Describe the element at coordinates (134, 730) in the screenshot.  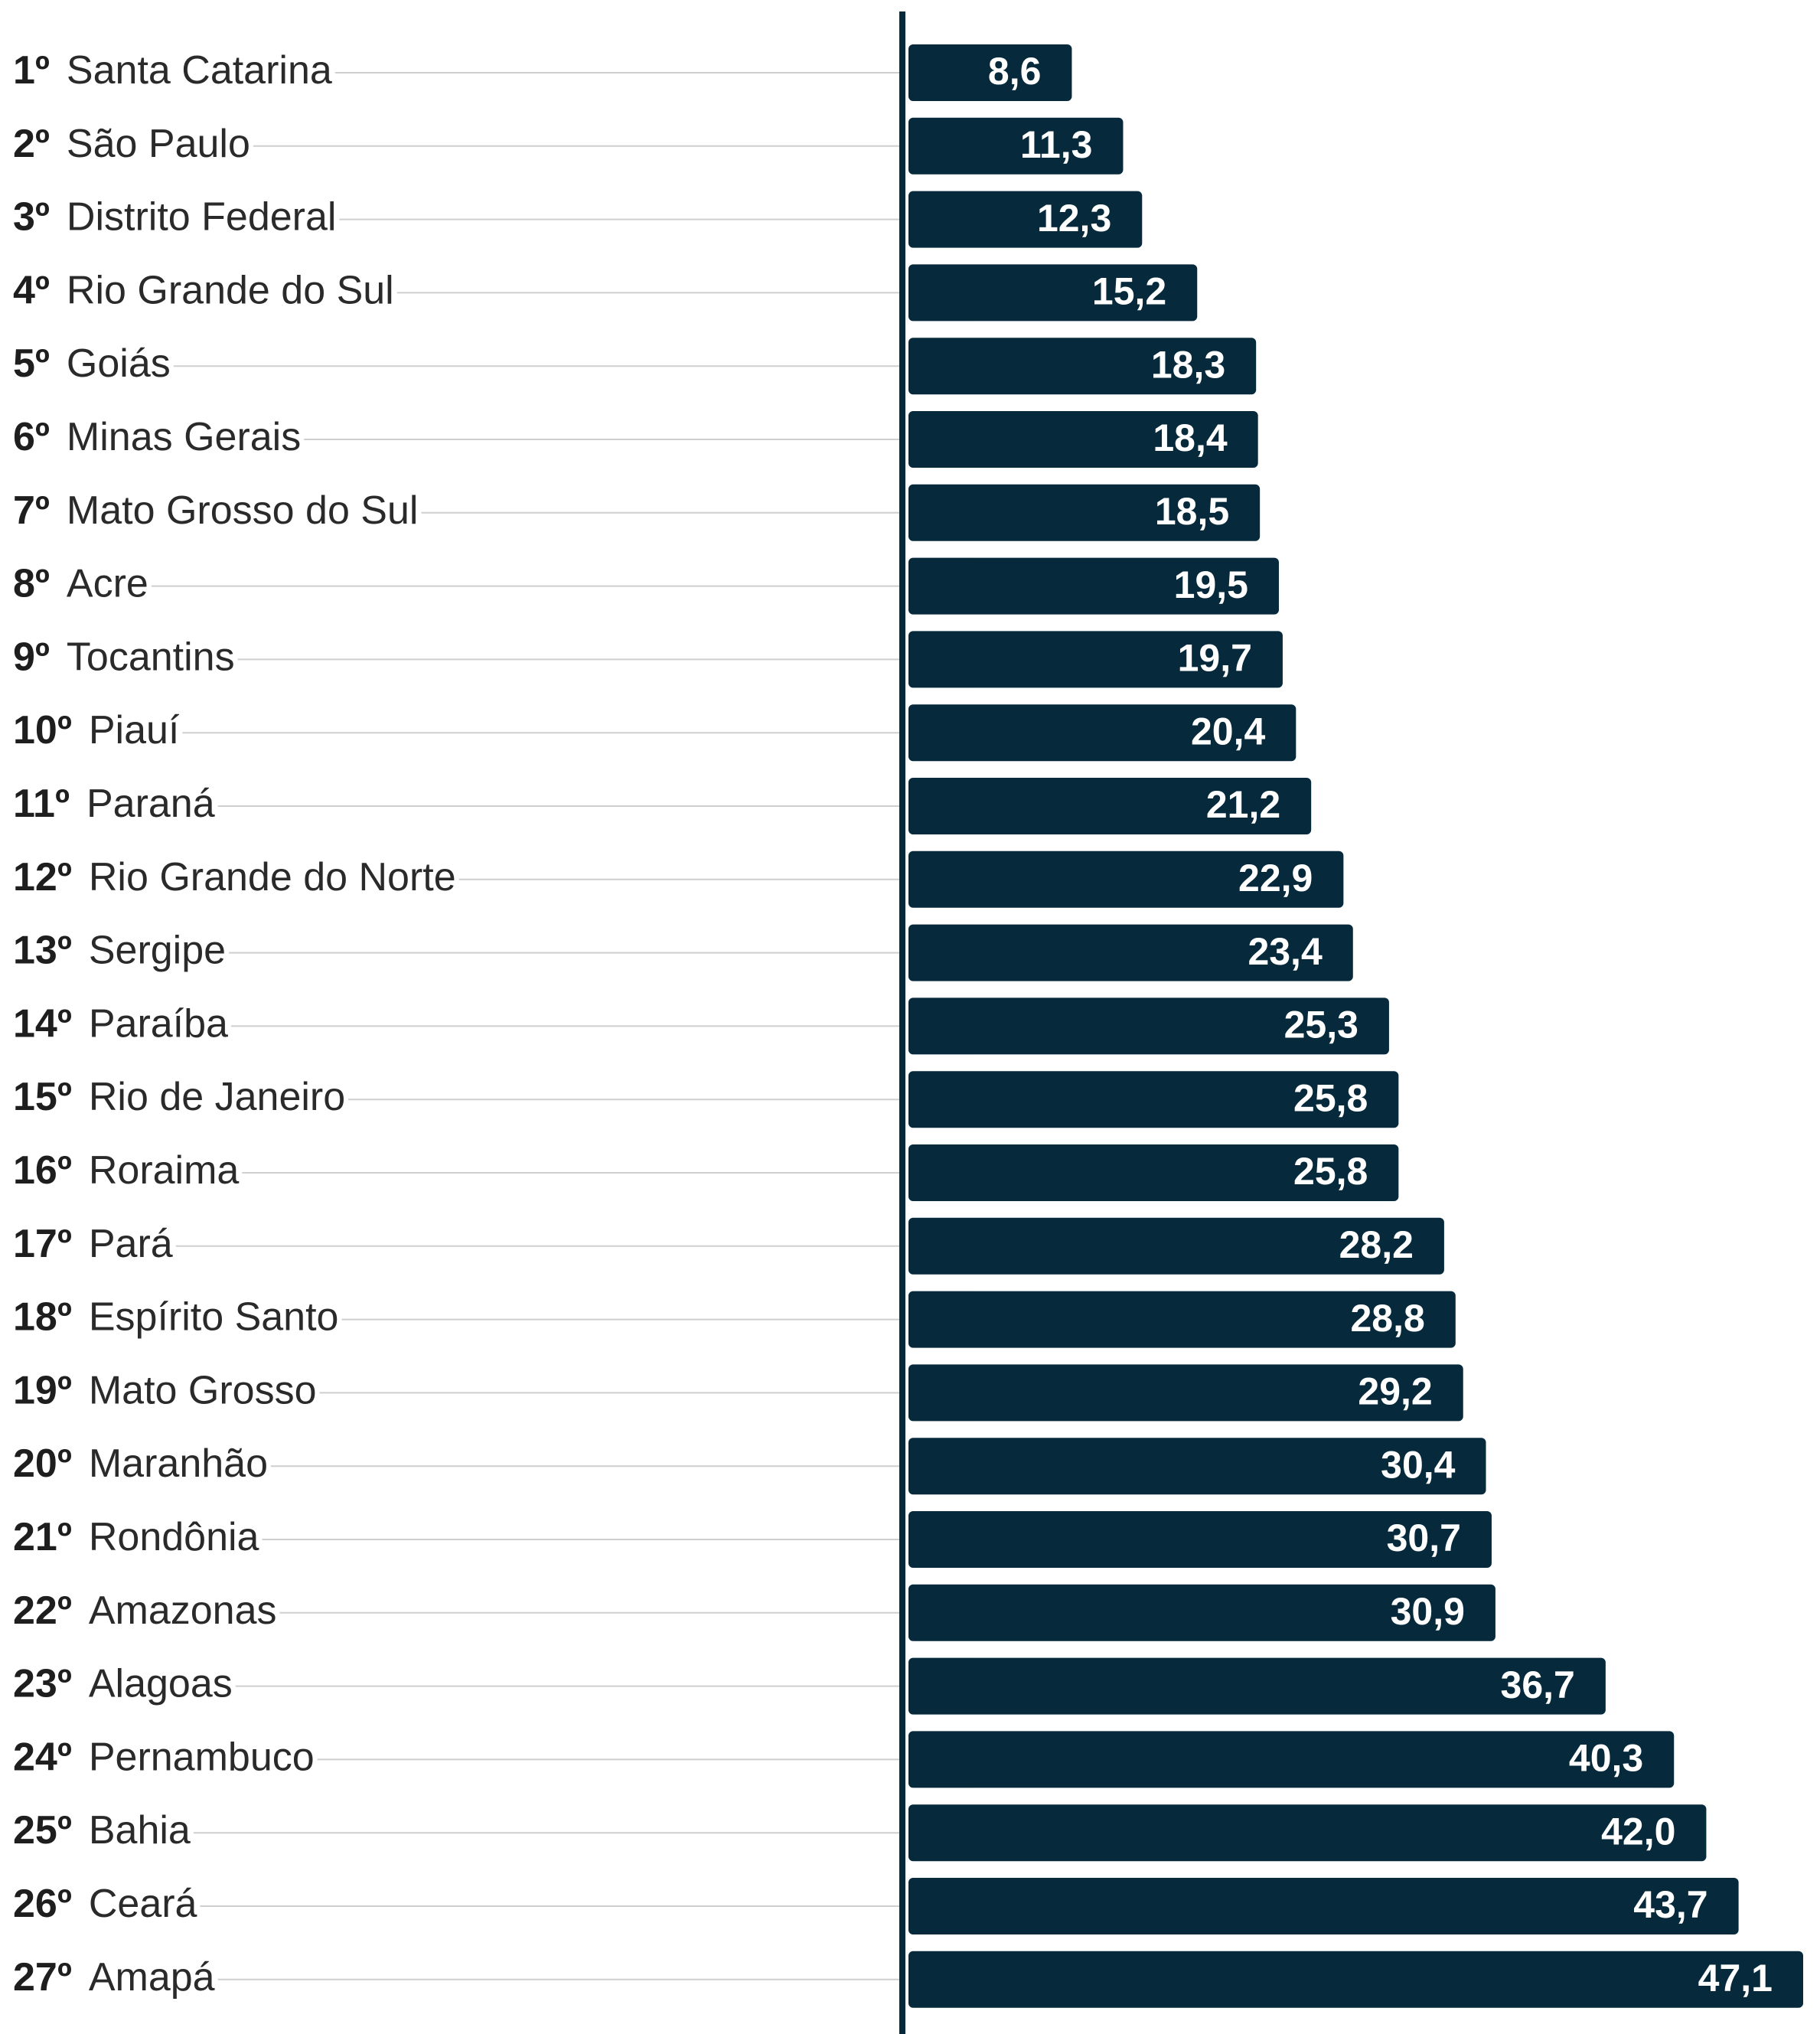
I see `category: Piauí` at that location.